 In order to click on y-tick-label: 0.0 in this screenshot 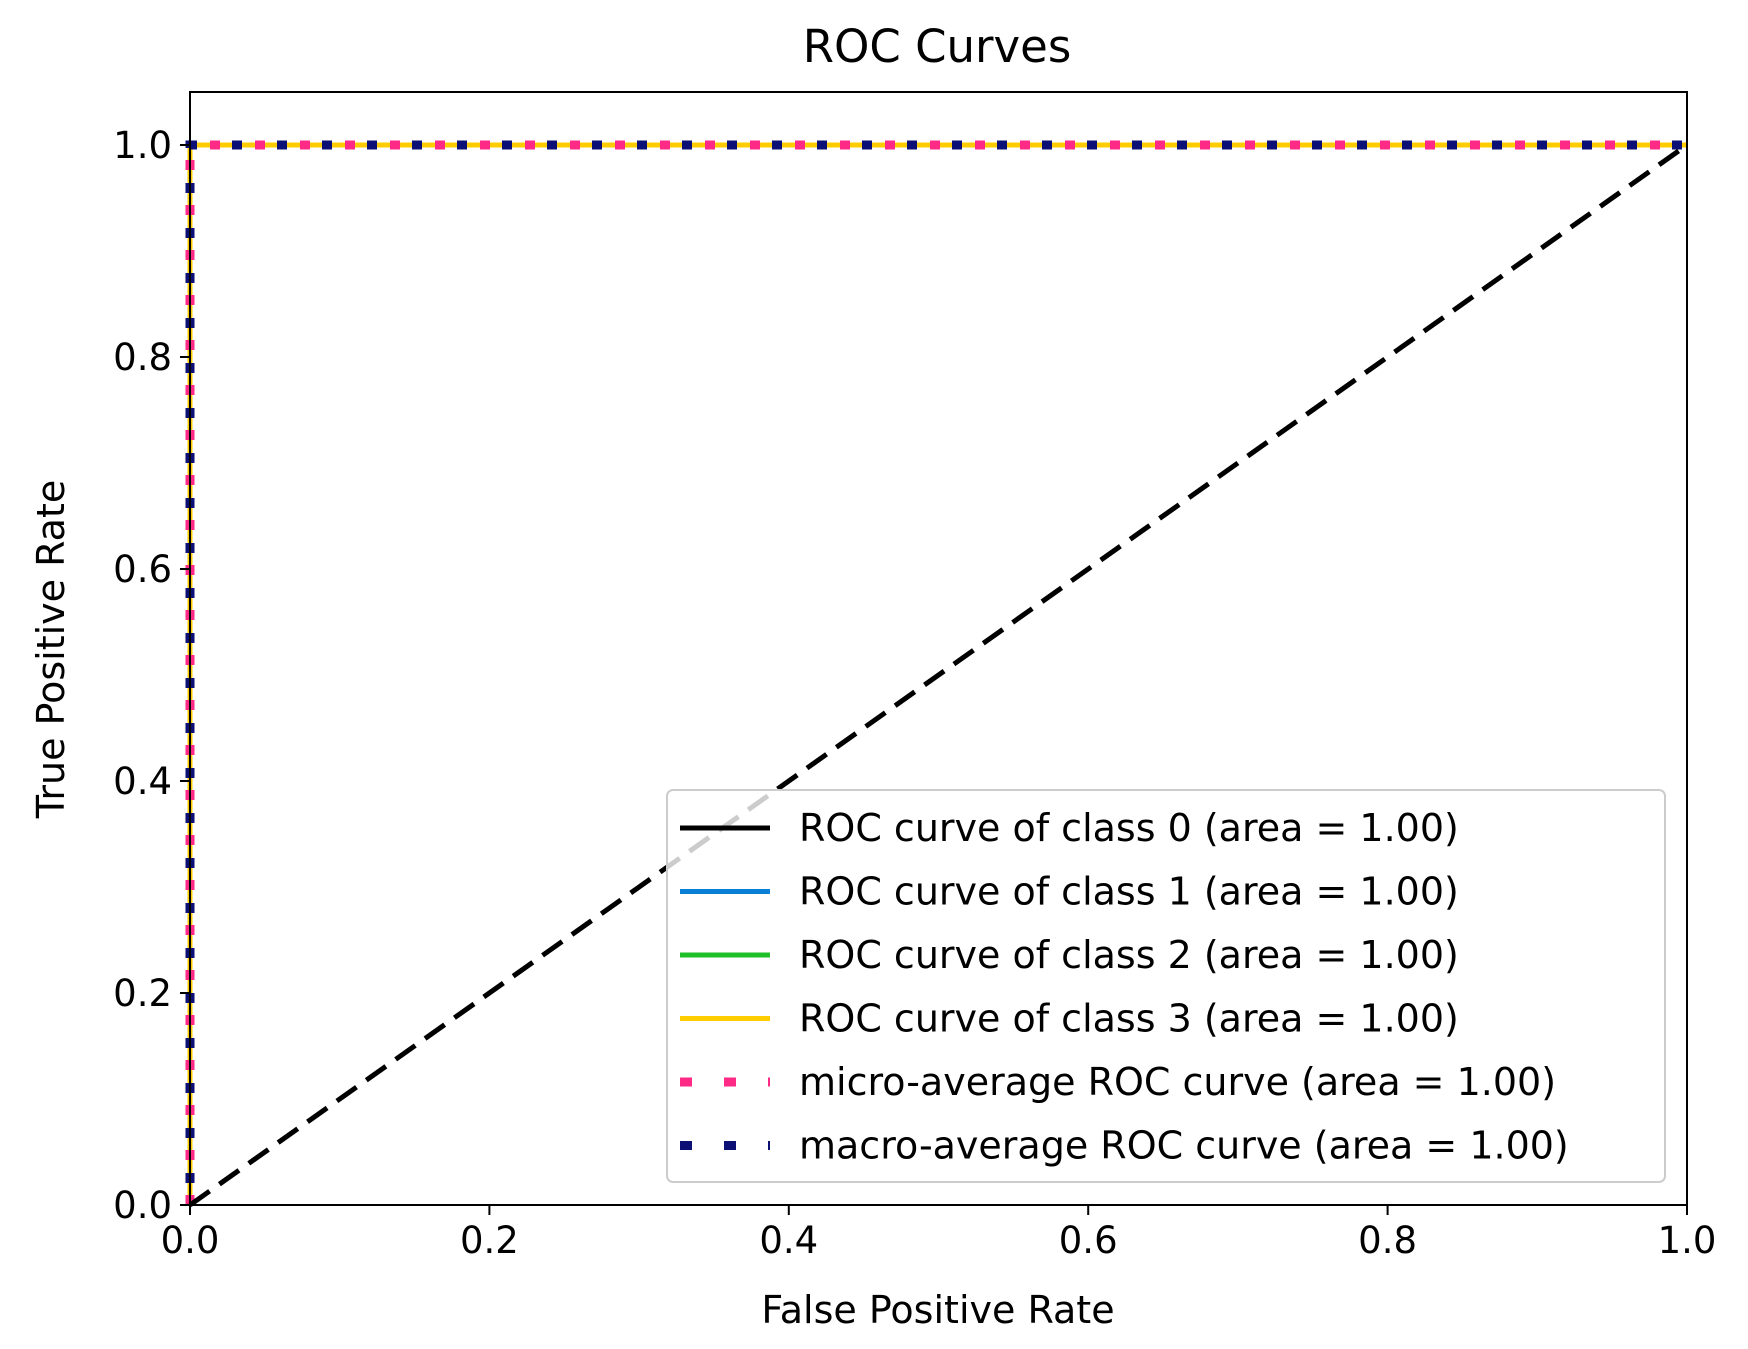, I will do `click(142, 1205)`.